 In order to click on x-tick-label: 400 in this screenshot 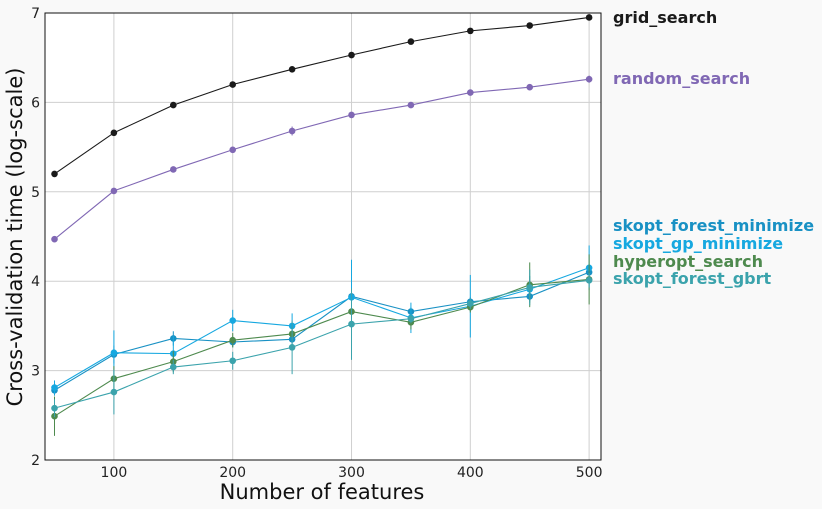, I will do `click(470, 473)`.